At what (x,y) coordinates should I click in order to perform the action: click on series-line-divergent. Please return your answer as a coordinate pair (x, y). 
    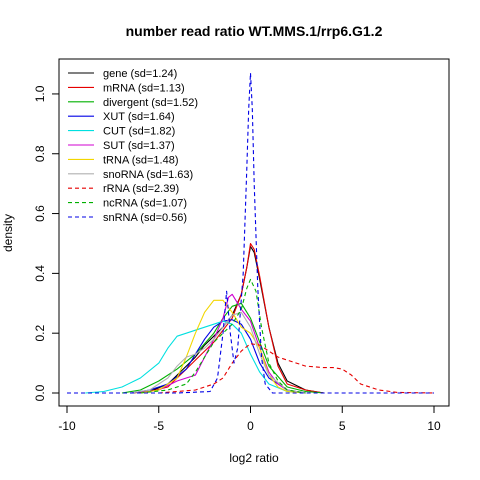
    Looking at the image, I should click on (222, 348).